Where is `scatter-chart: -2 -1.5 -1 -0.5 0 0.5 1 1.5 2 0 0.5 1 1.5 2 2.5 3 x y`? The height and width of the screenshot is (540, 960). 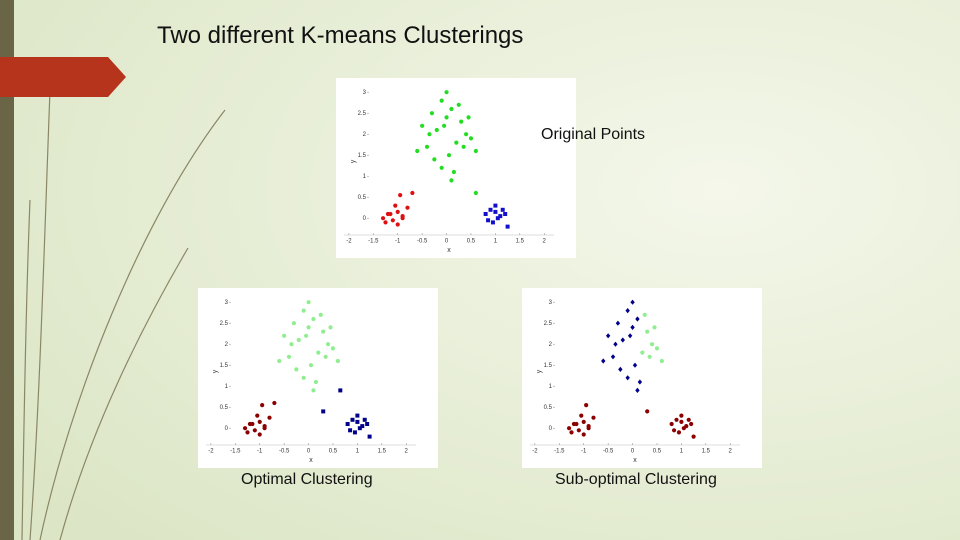
scatter-chart: -2 -1.5 -1 -0.5 0 0.5 1 1.5 2 0 0.5 1 1.5 2 2.5 3 x y is located at coordinates (456, 168).